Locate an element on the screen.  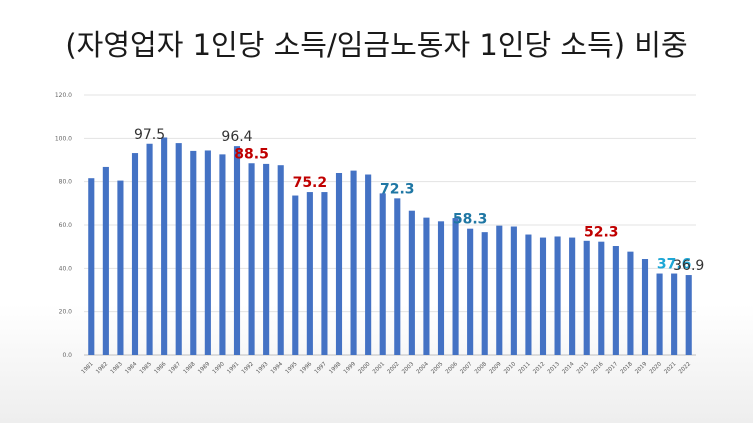
x-tick-label: 1986 is located at coordinates (160, 368).